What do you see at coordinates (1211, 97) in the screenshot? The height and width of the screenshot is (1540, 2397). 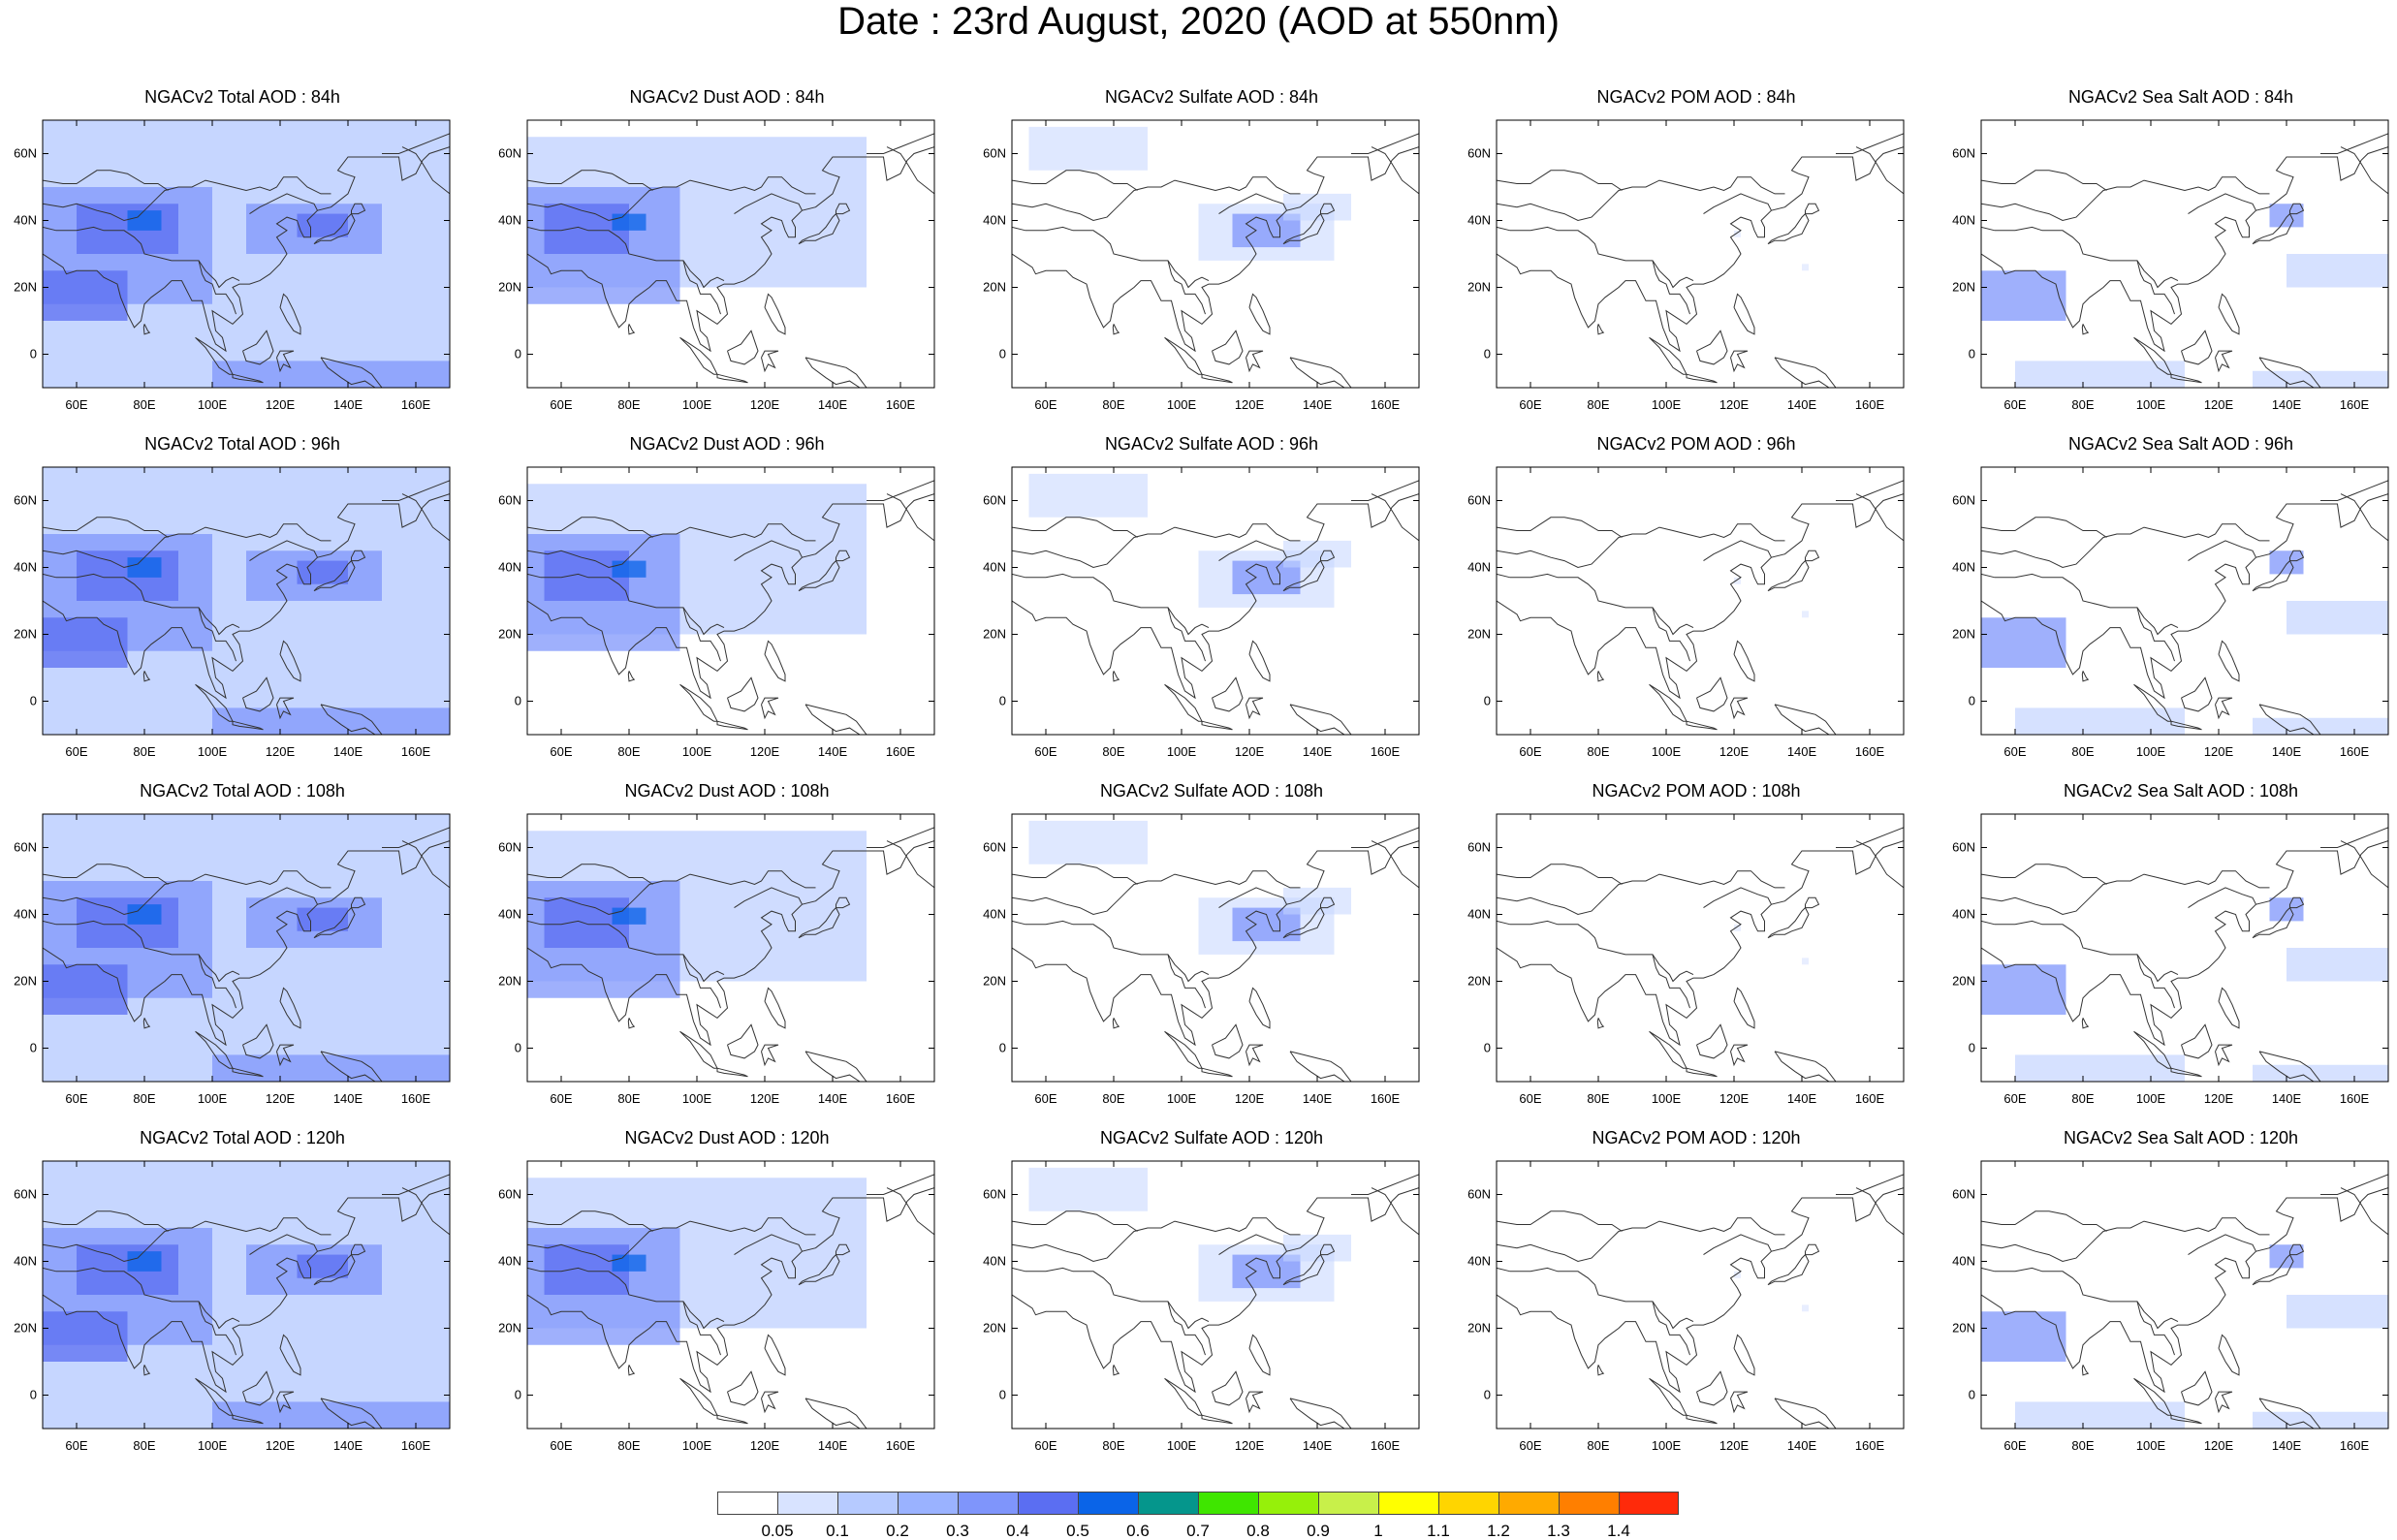 I see `panel-title: NGACv2 Sulfate AOD : 84h` at bounding box center [1211, 97].